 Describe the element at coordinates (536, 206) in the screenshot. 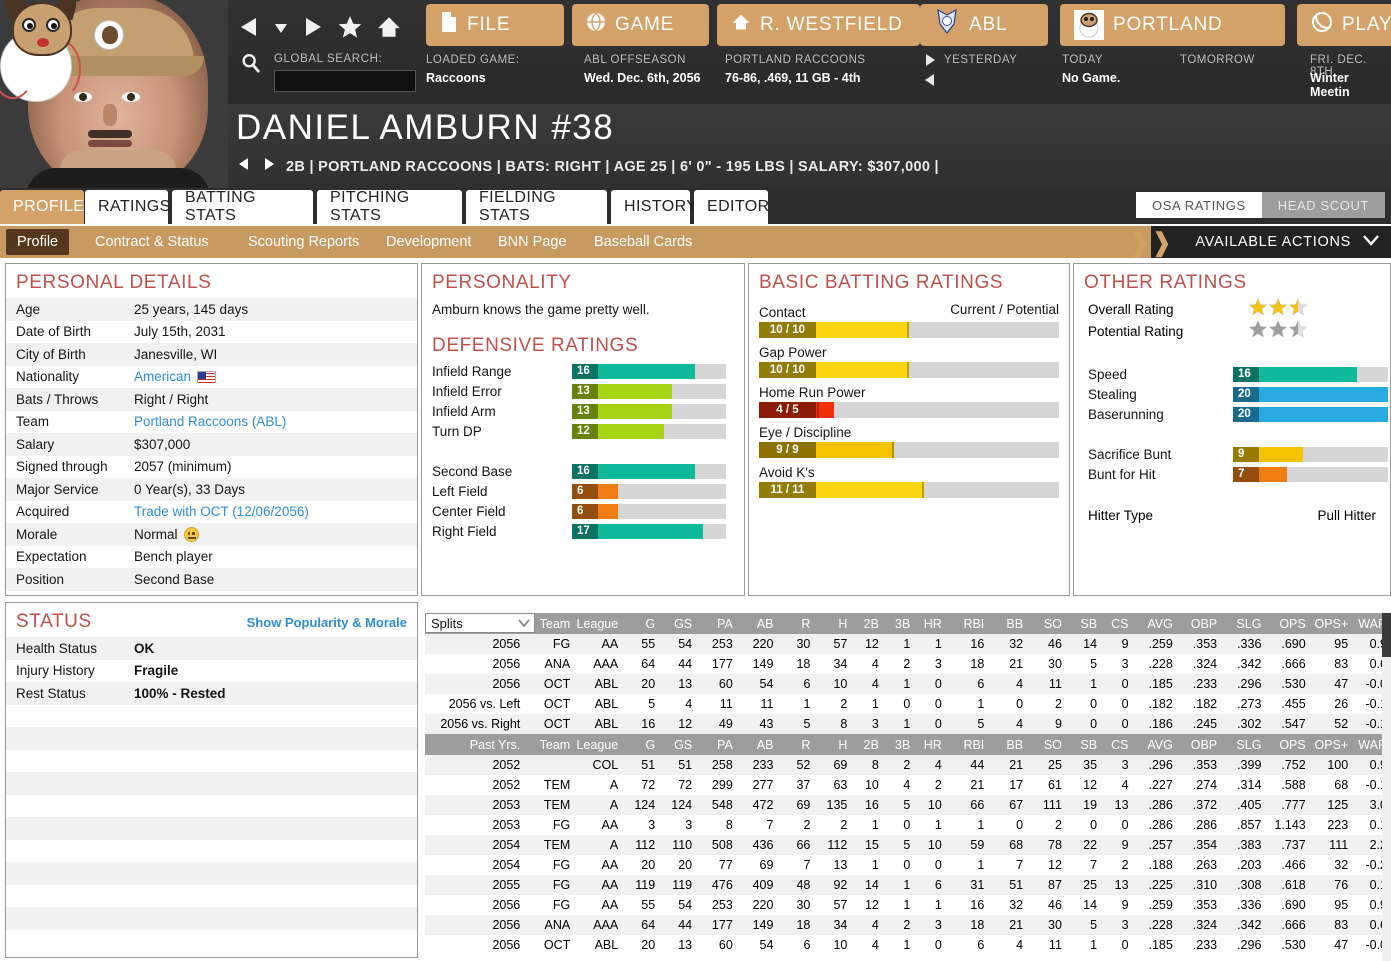

I see `tab-fielding-stats: FIELDING STATS` at that location.